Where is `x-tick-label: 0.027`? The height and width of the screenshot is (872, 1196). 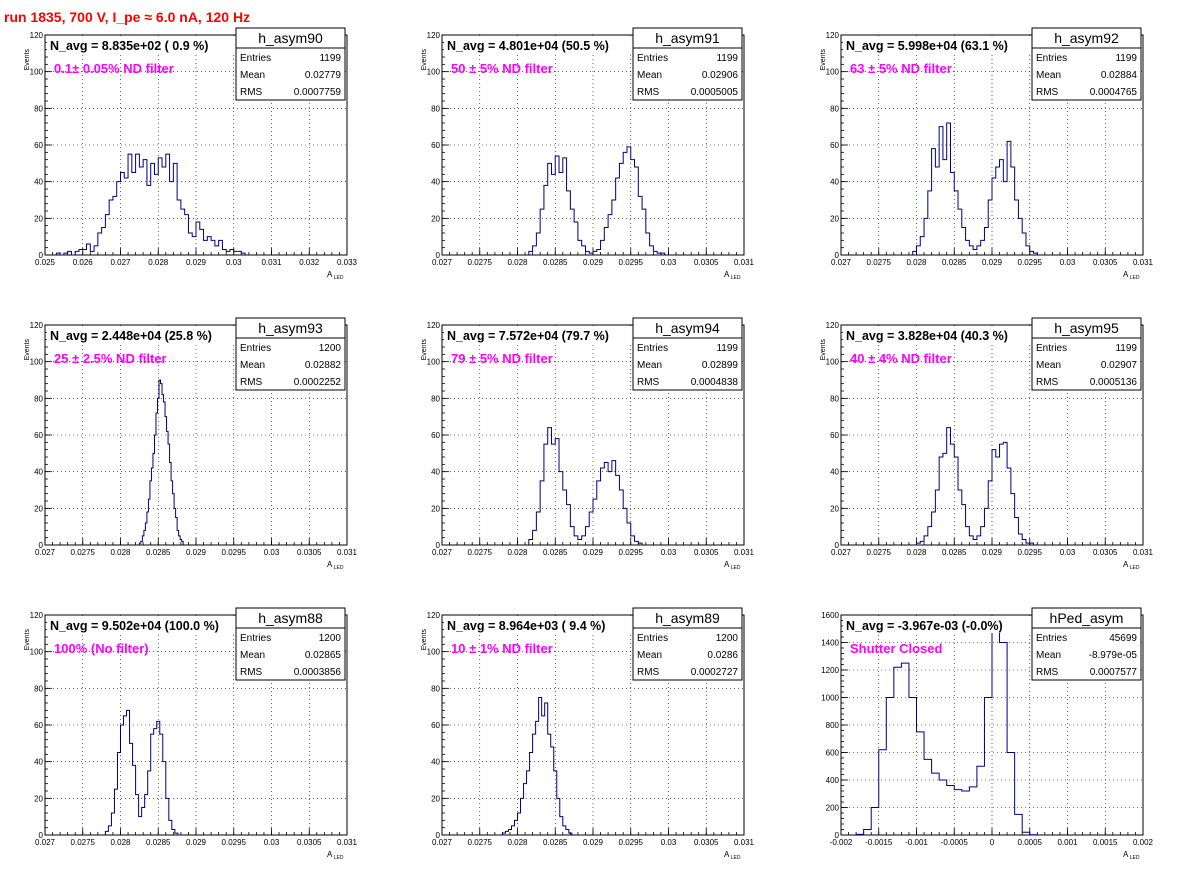
x-tick-label: 0.027 is located at coordinates (442, 552).